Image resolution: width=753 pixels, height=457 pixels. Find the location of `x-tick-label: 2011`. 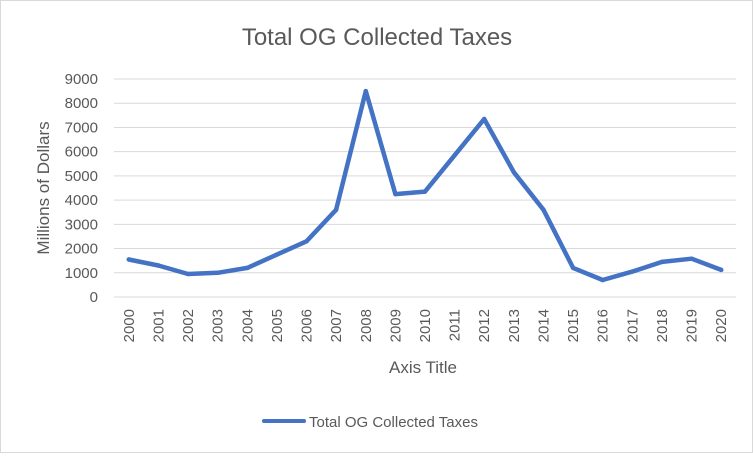

x-tick-label: 2011 is located at coordinates (455, 325).